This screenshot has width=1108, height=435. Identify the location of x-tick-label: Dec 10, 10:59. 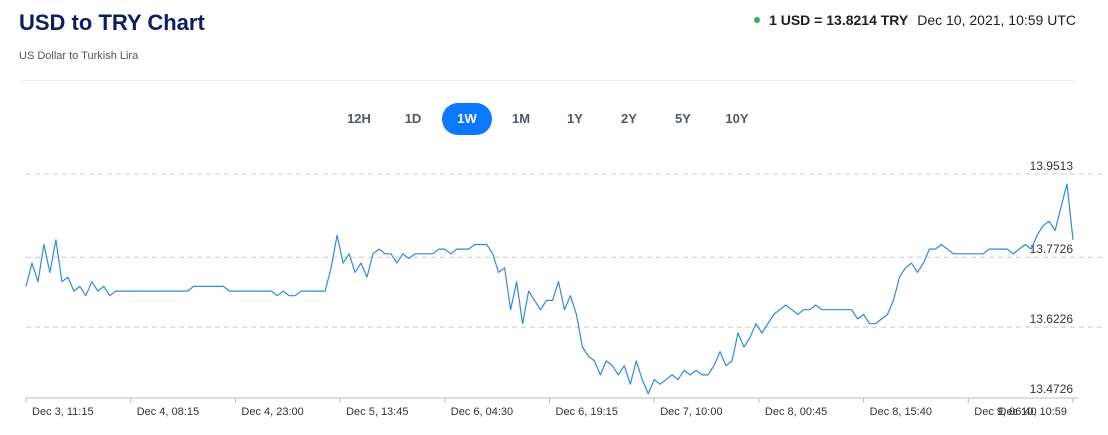
(1033, 412).